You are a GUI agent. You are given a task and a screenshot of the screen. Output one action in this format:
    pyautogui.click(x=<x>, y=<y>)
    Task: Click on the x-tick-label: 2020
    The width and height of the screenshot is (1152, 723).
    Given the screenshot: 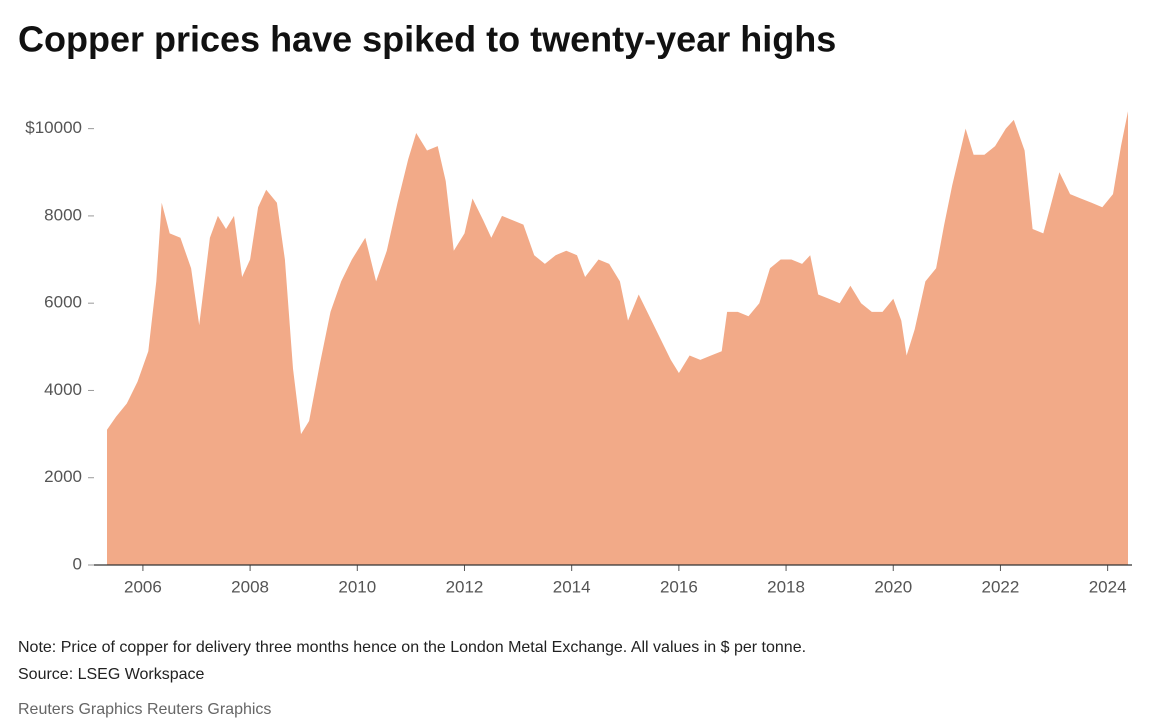 What is the action you would take?
    pyautogui.click(x=893, y=586)
    